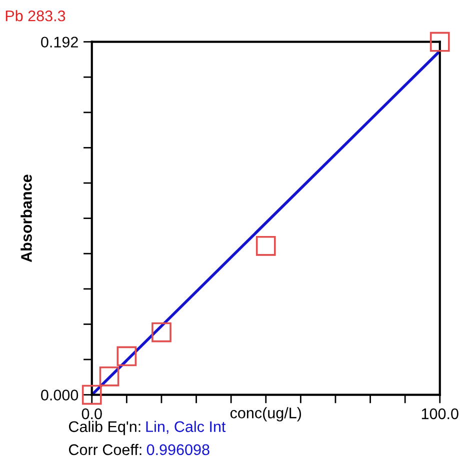 This screenshot has height=470, width=464. I want to click on x-tick-label: 0.0, so click(92, 414).